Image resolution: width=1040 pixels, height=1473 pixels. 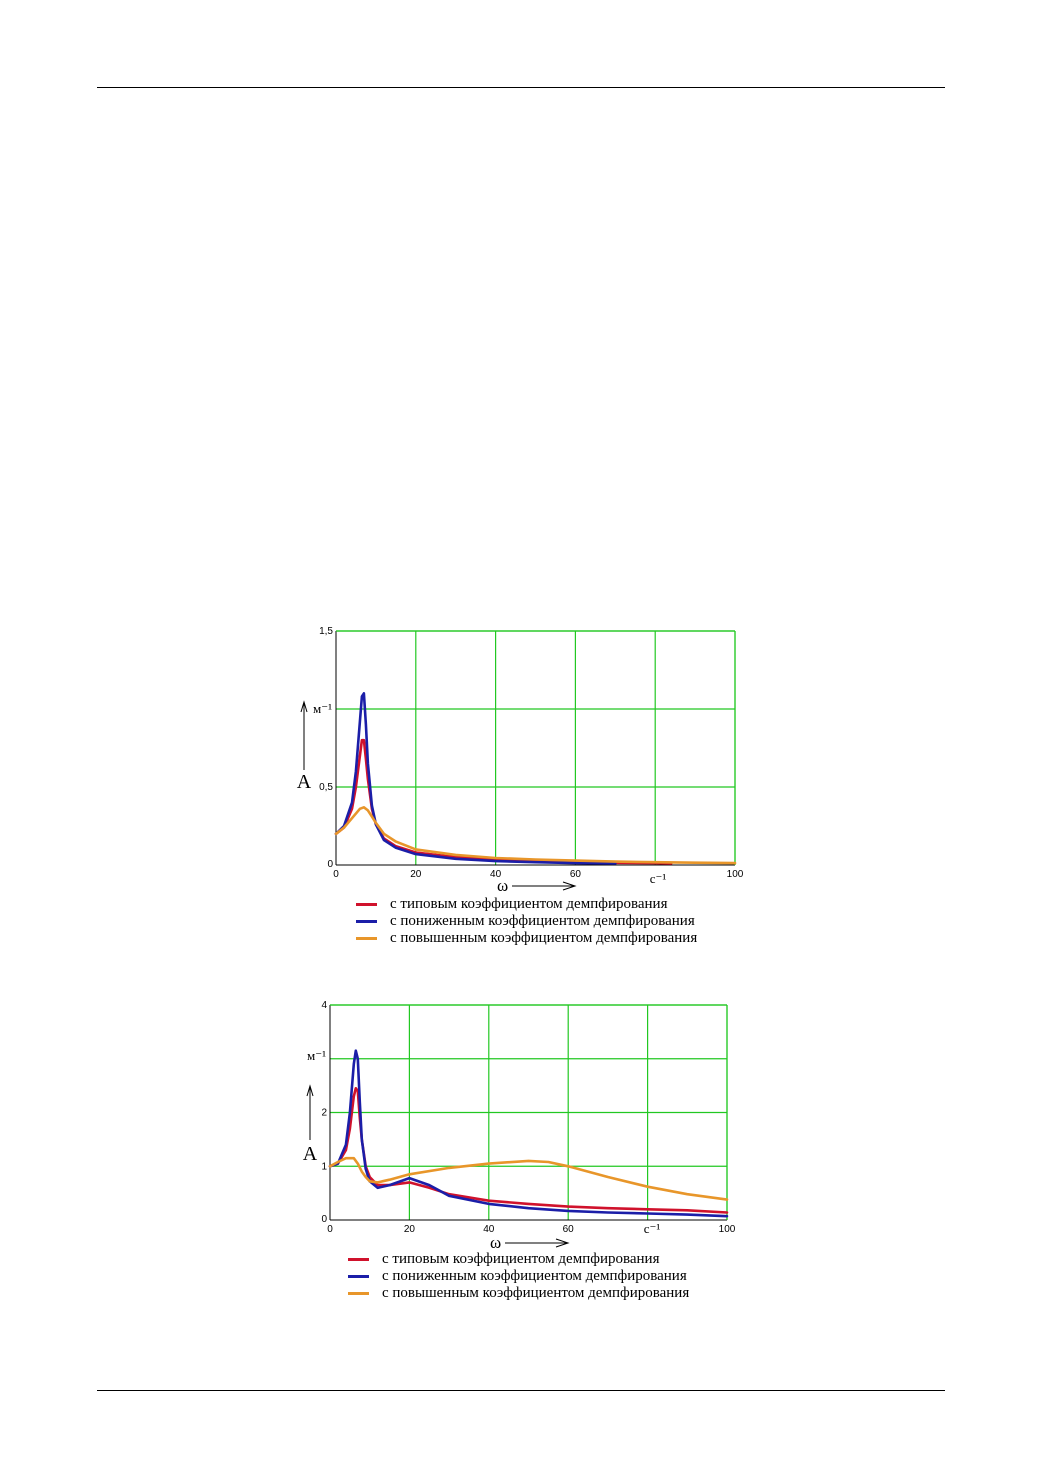 What do you see at coordinates (326, 631) in the screenshot?
I see `y-tick-label: 1,5` at bounding box center [326, 631].